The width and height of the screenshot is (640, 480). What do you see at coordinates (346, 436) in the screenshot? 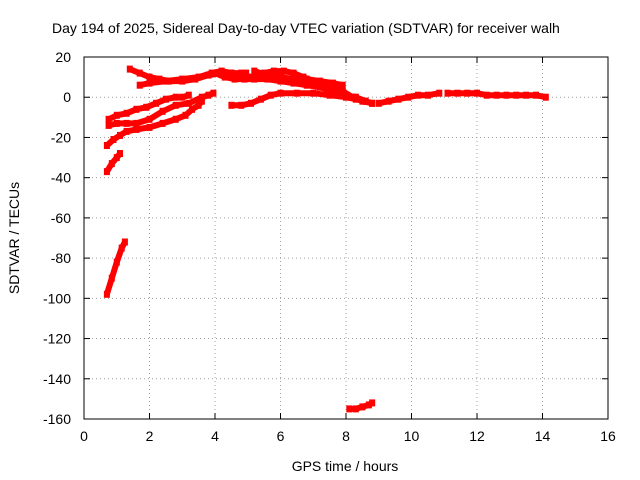
I see `x-tick-label: 8` at bounding box center [346, 436].